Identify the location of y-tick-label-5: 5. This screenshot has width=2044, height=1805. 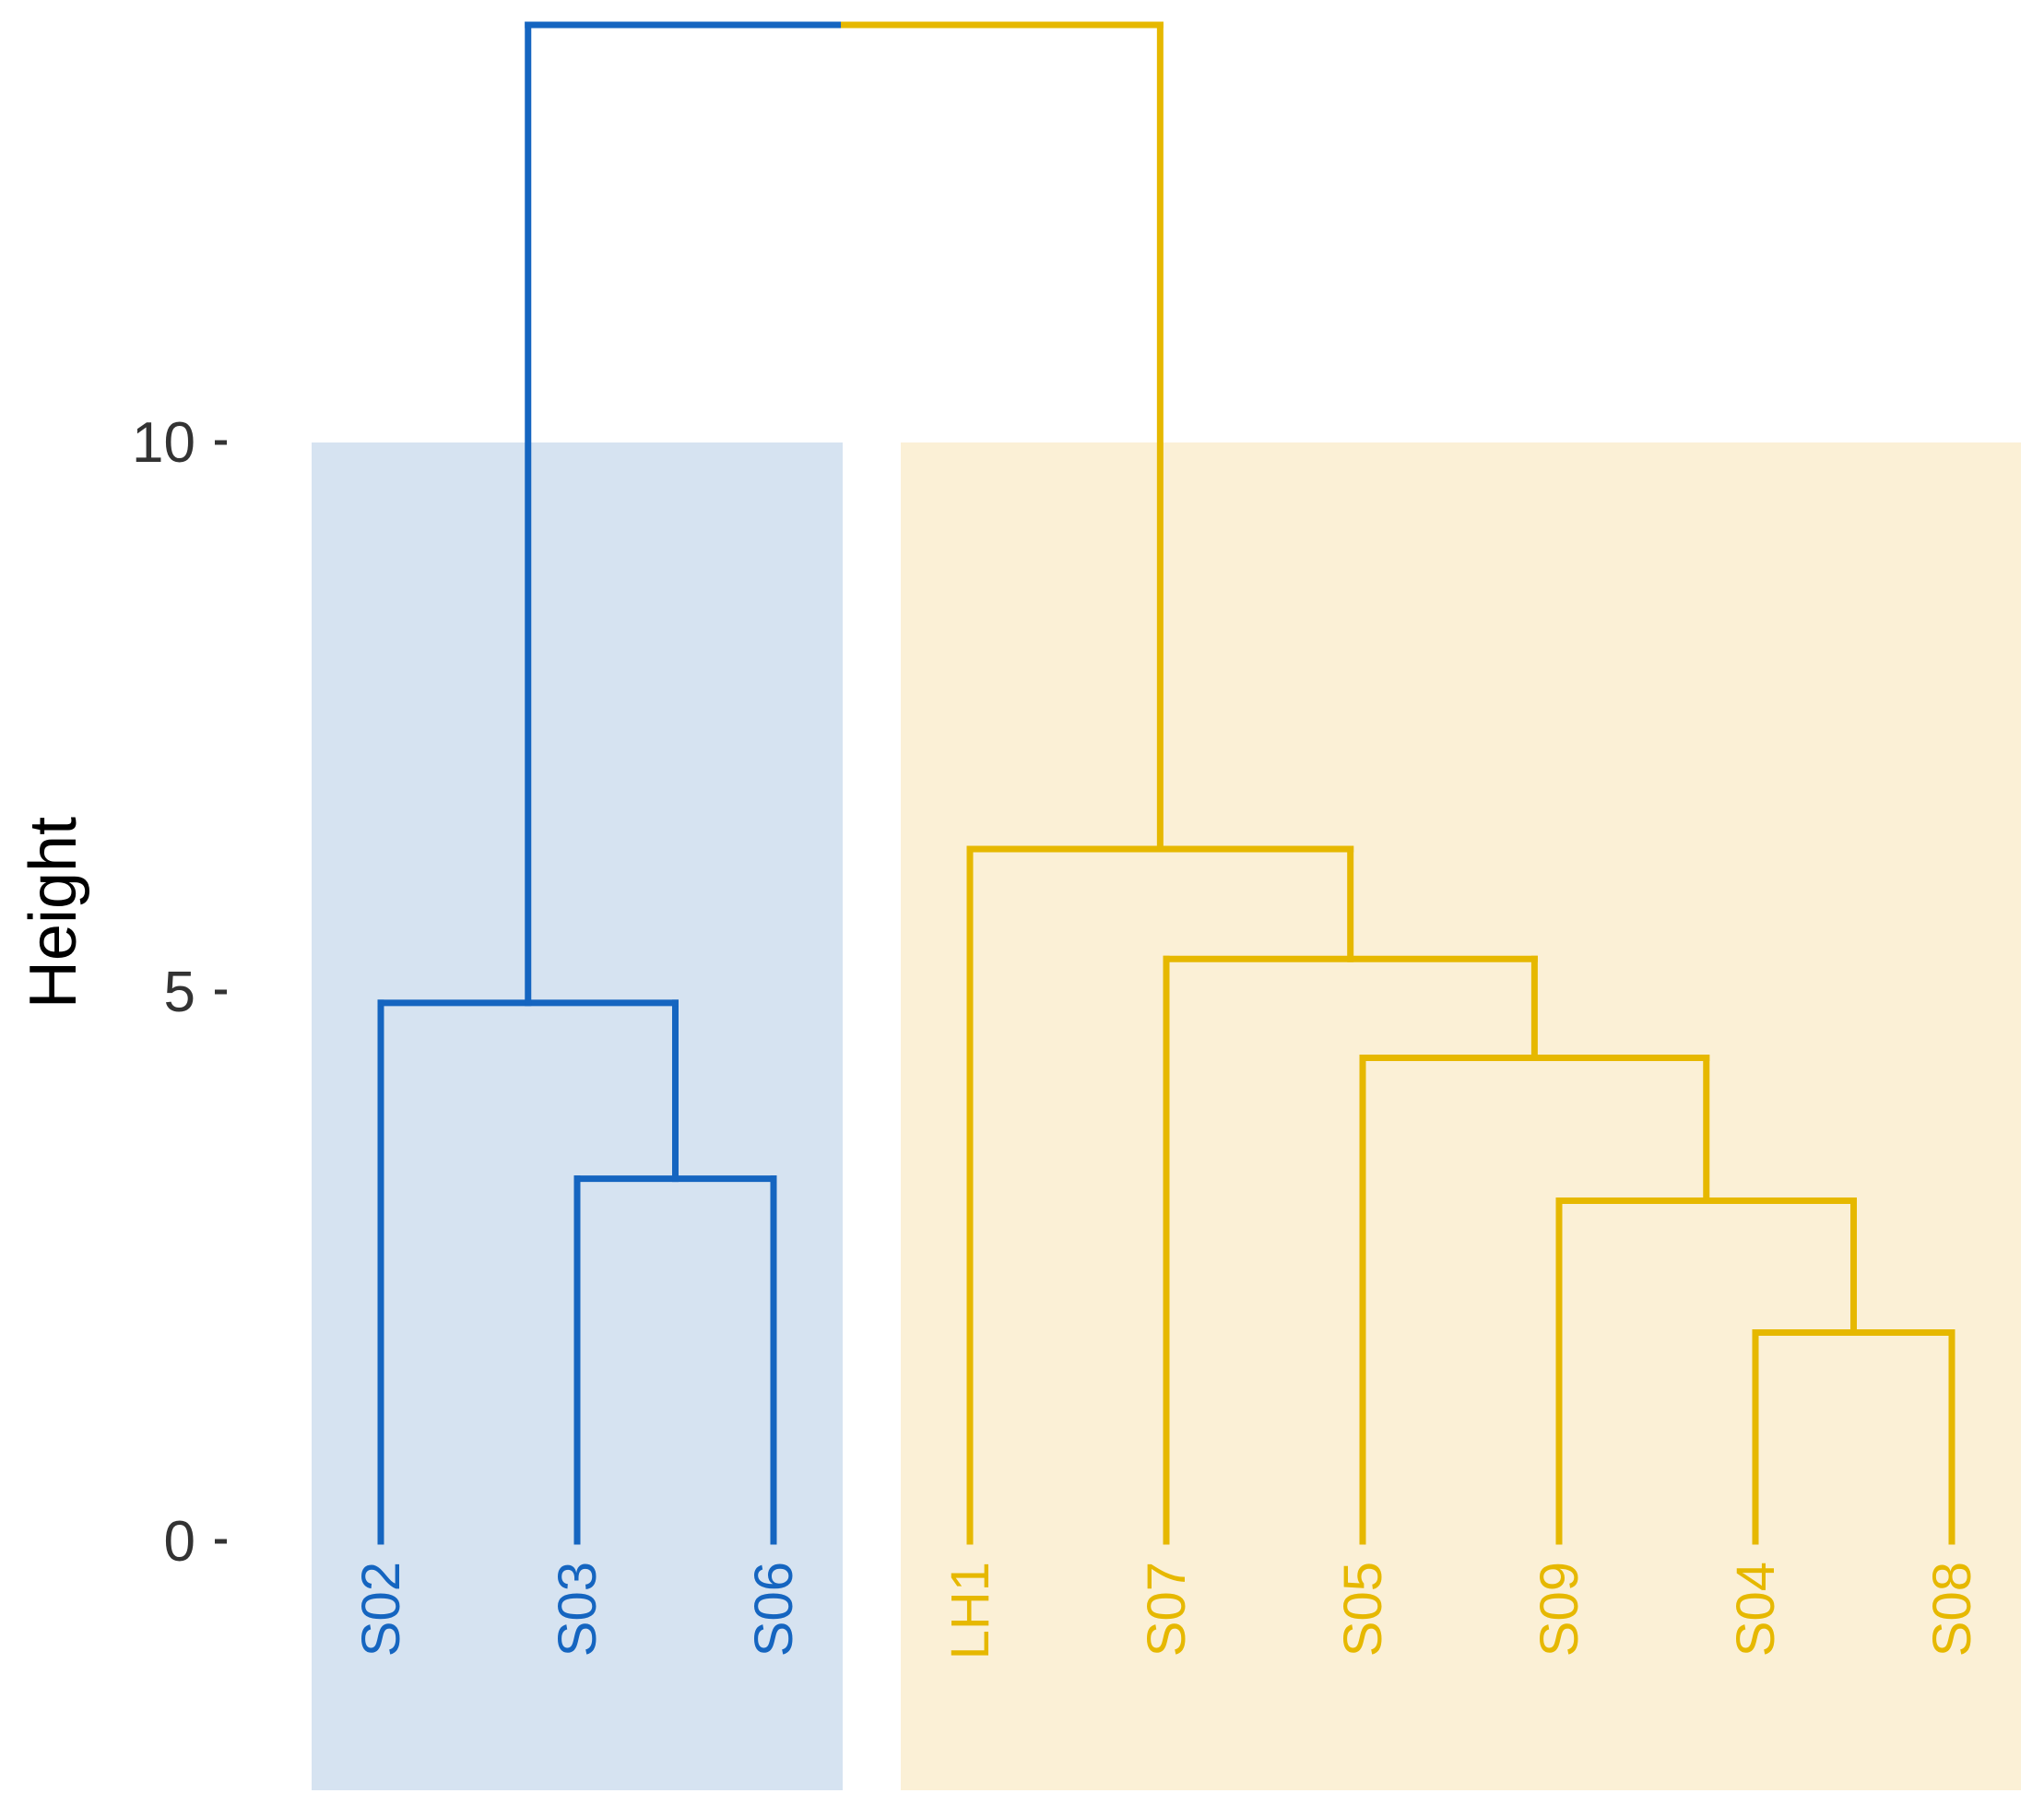
(179, 992).